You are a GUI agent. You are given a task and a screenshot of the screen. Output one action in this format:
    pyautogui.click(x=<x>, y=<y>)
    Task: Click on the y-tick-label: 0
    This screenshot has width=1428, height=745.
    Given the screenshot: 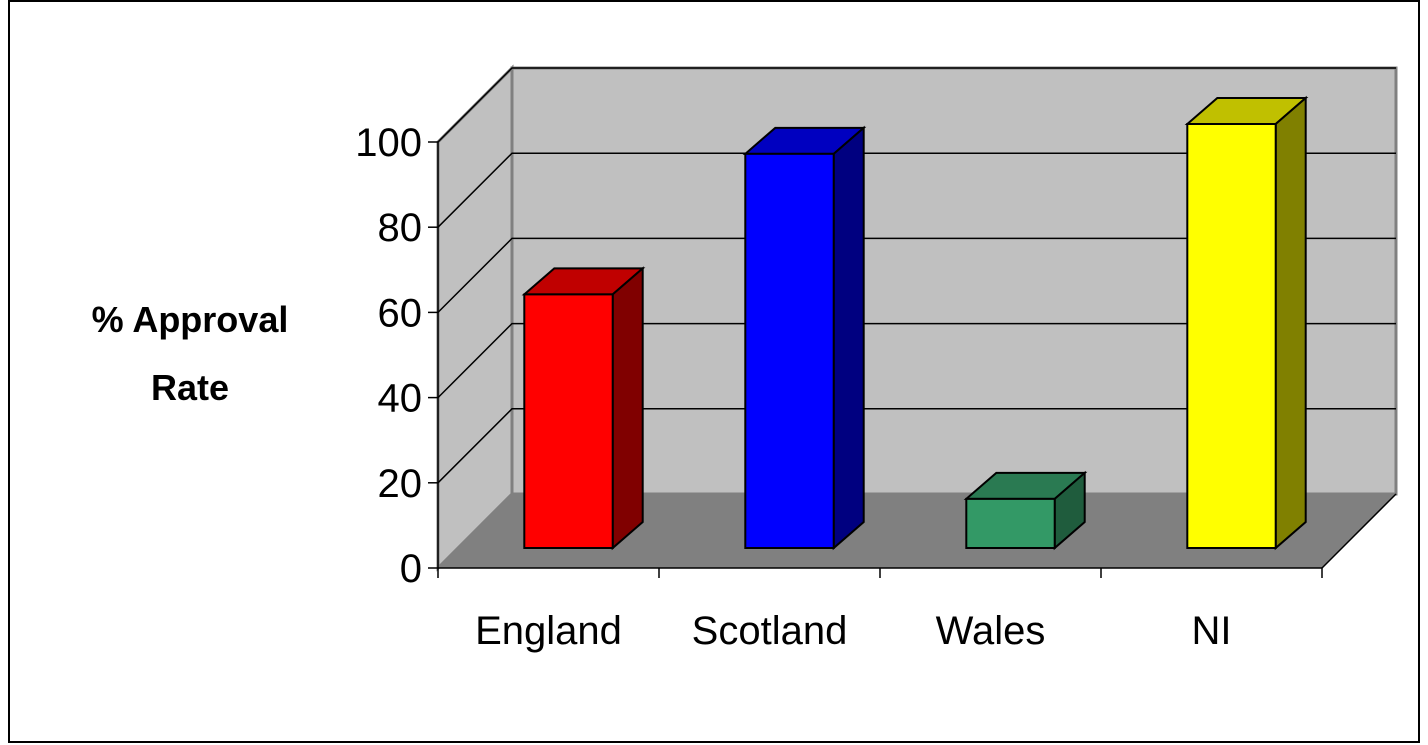 What is the action you would take?
    pyautogui.click(x=411, y=569)
    